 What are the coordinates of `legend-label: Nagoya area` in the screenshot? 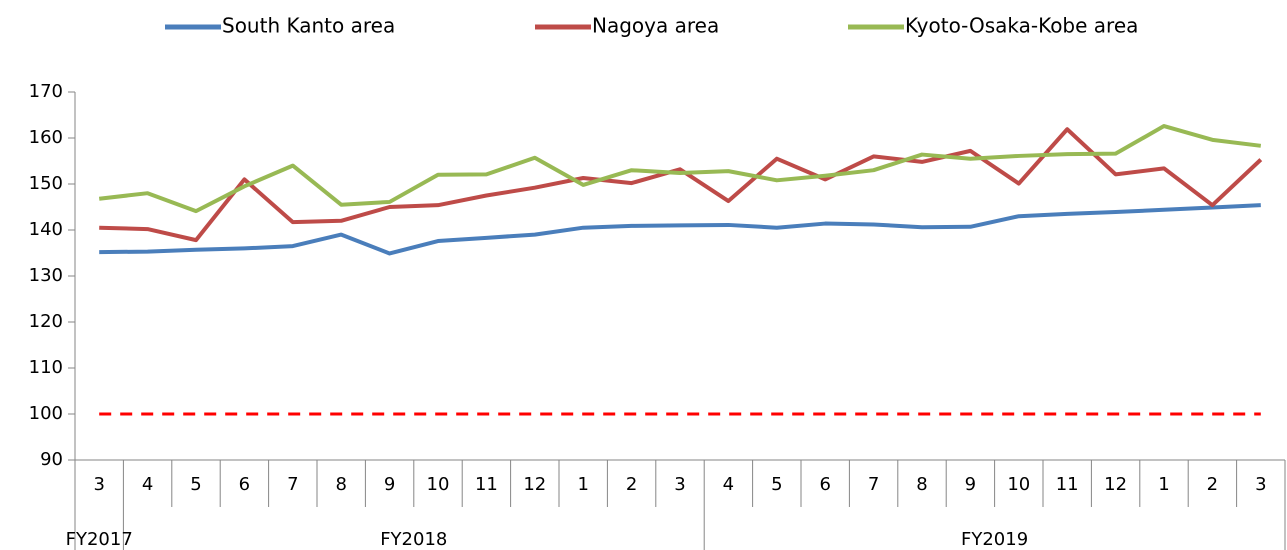 It's located at (655, 26).